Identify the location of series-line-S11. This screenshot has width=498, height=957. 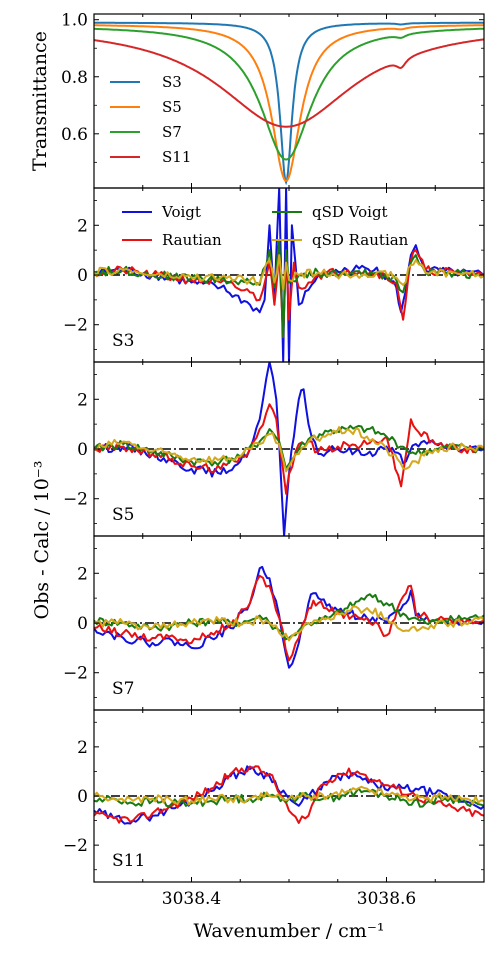
(289, 83).